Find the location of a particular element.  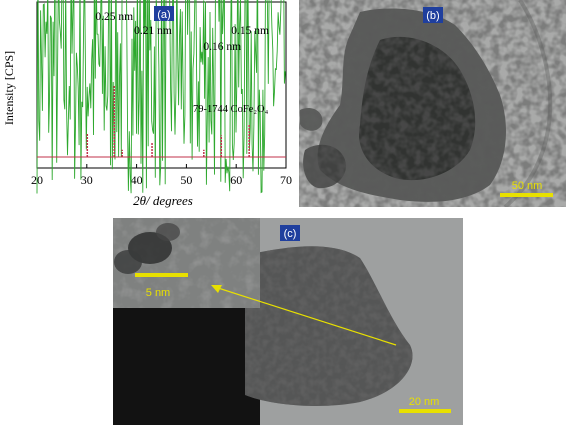

xrd-reference-label: 79-1744 CoFe₂O₄ is located at coordinates (231, 109).